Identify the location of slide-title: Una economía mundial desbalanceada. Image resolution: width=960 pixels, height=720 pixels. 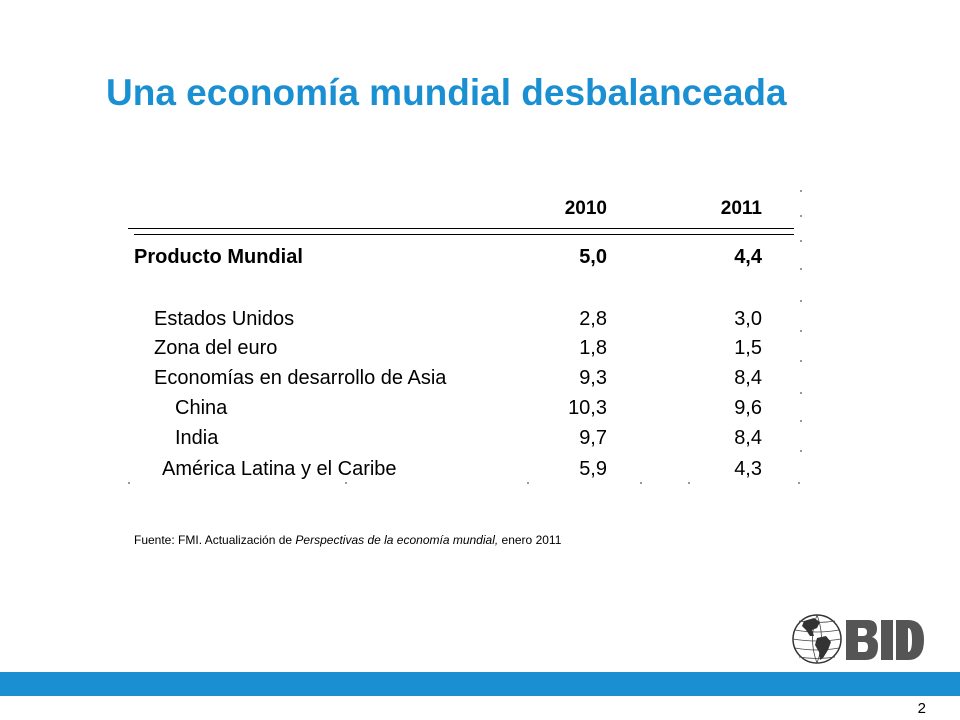
(446, 92).